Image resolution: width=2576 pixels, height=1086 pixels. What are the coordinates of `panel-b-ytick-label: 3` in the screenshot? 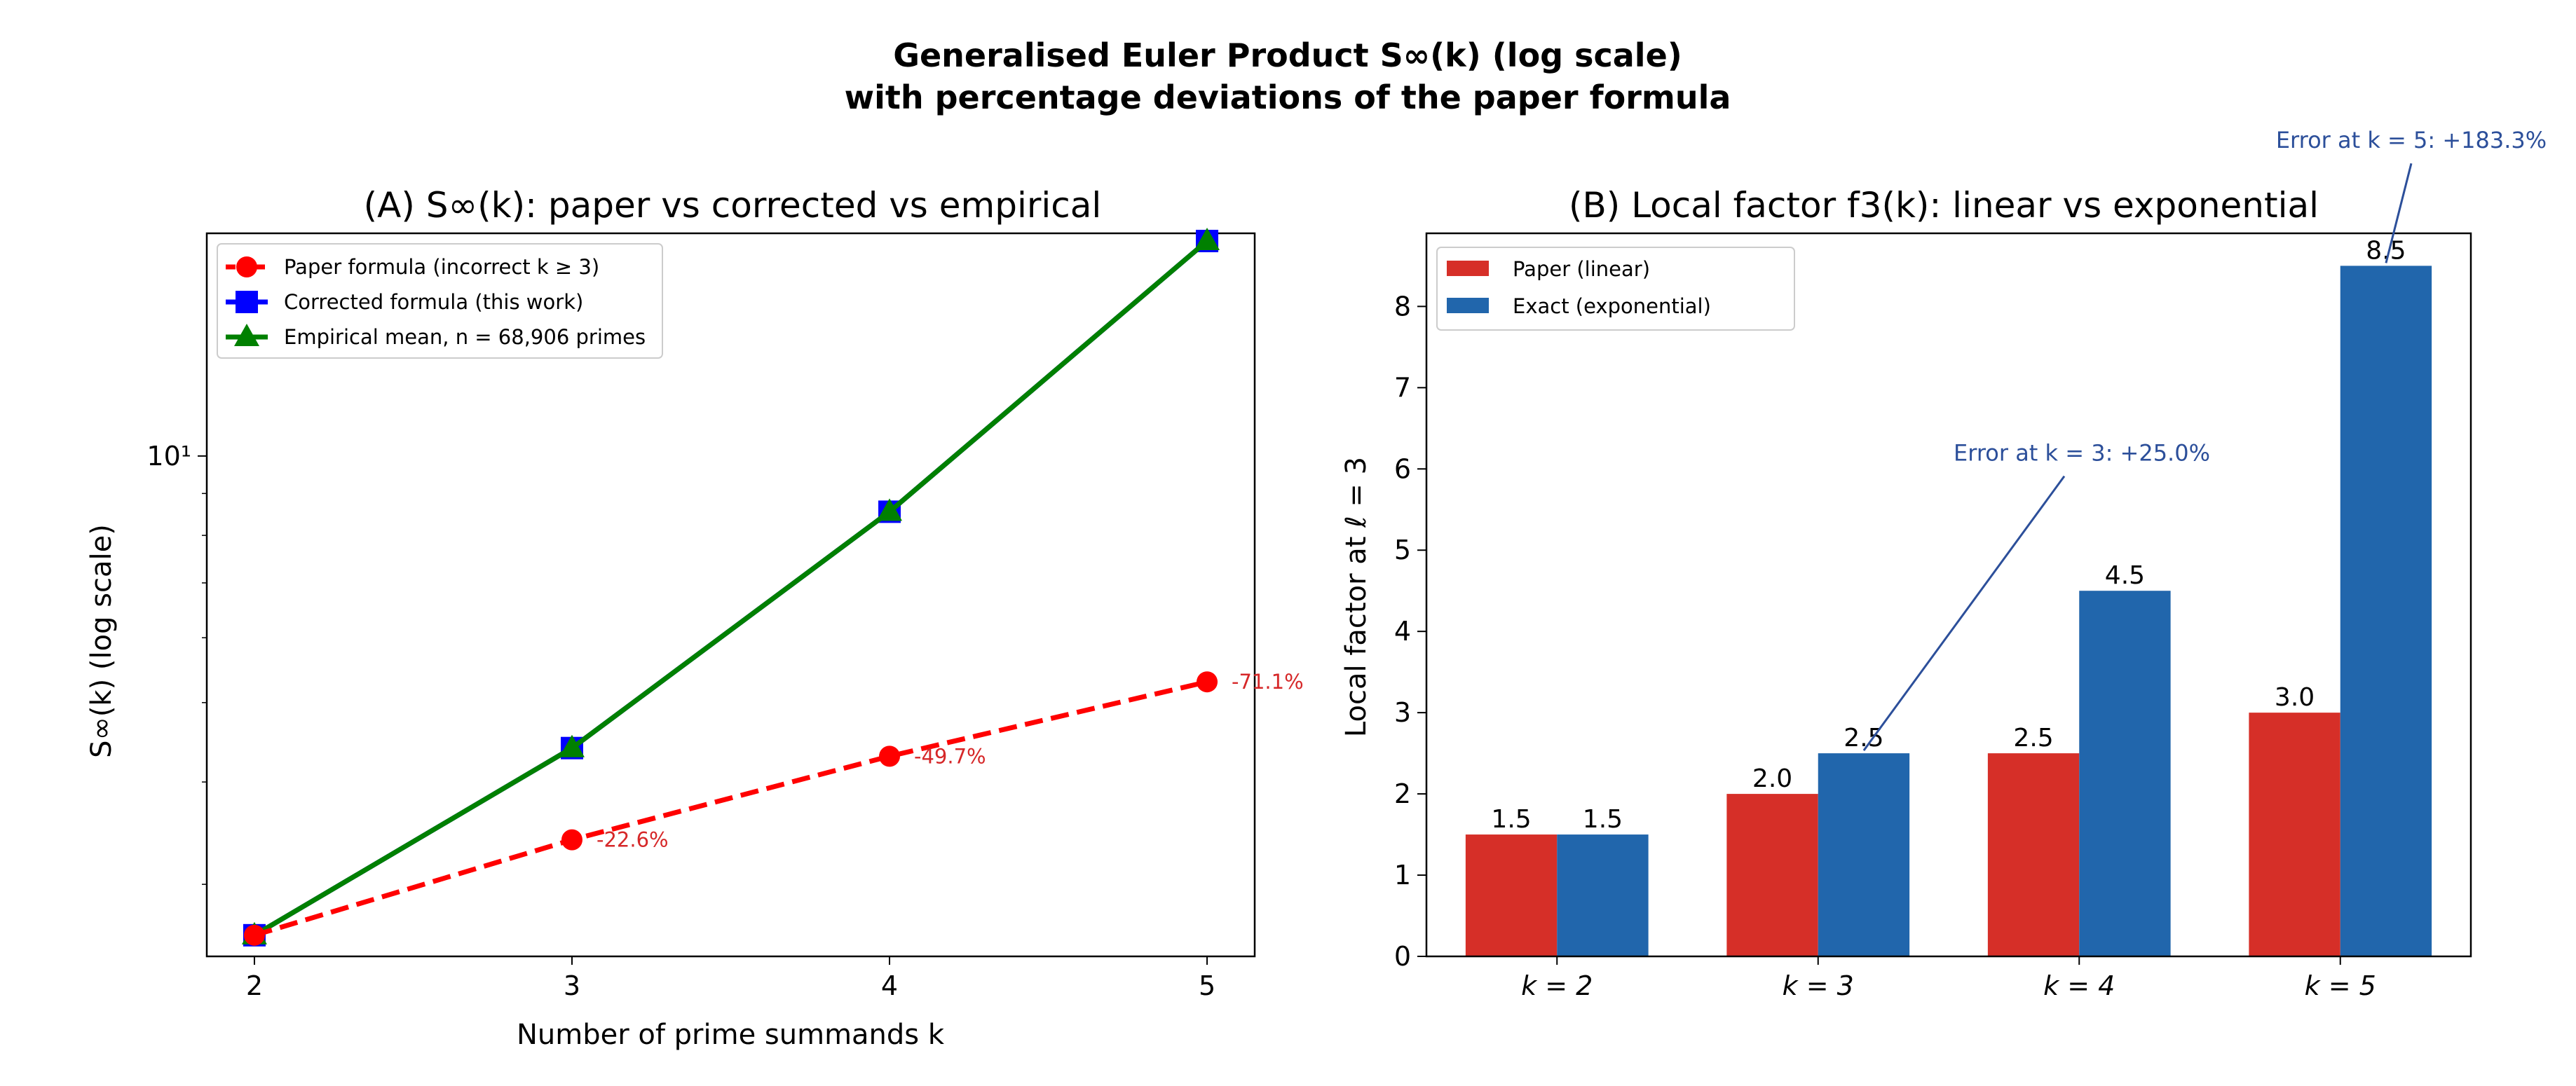 It's located at (1402, 712).